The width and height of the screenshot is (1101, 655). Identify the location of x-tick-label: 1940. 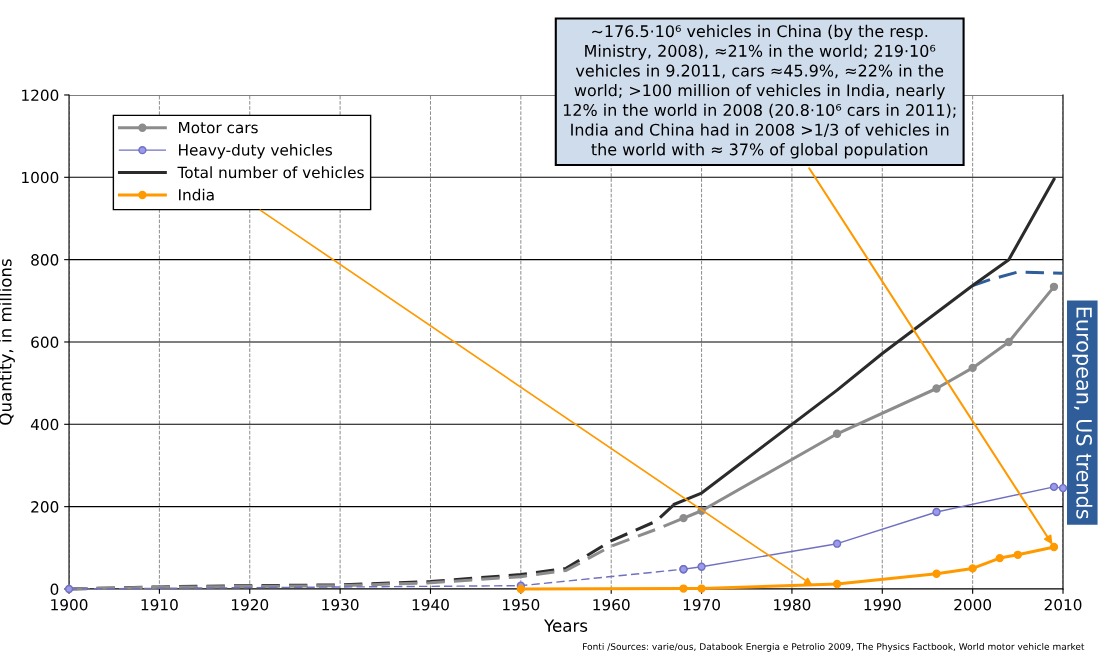
(430, 604).